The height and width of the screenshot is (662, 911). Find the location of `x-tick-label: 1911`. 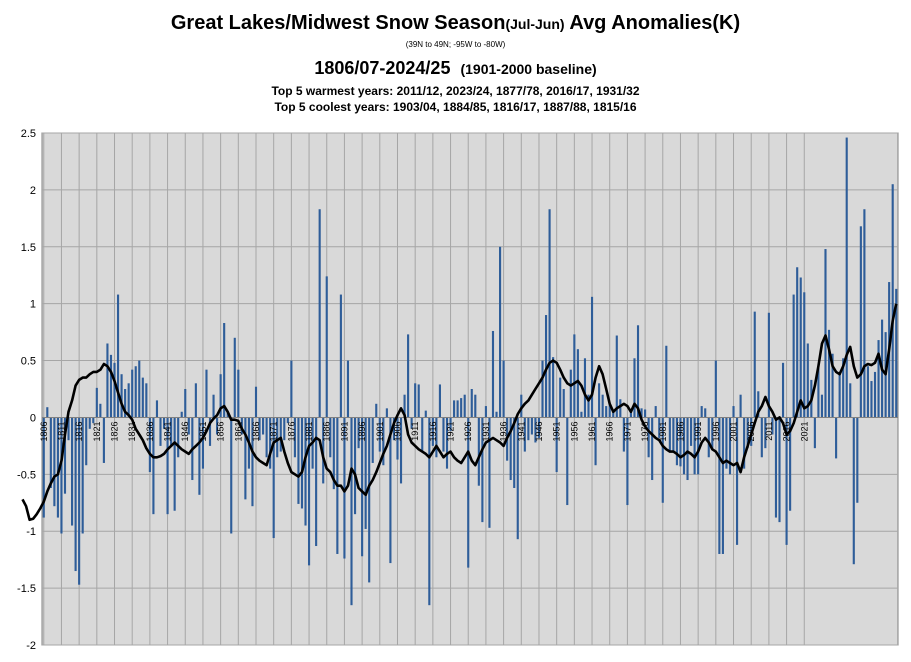

x-tick-label: 1911 is located at coordinates (415, 430).